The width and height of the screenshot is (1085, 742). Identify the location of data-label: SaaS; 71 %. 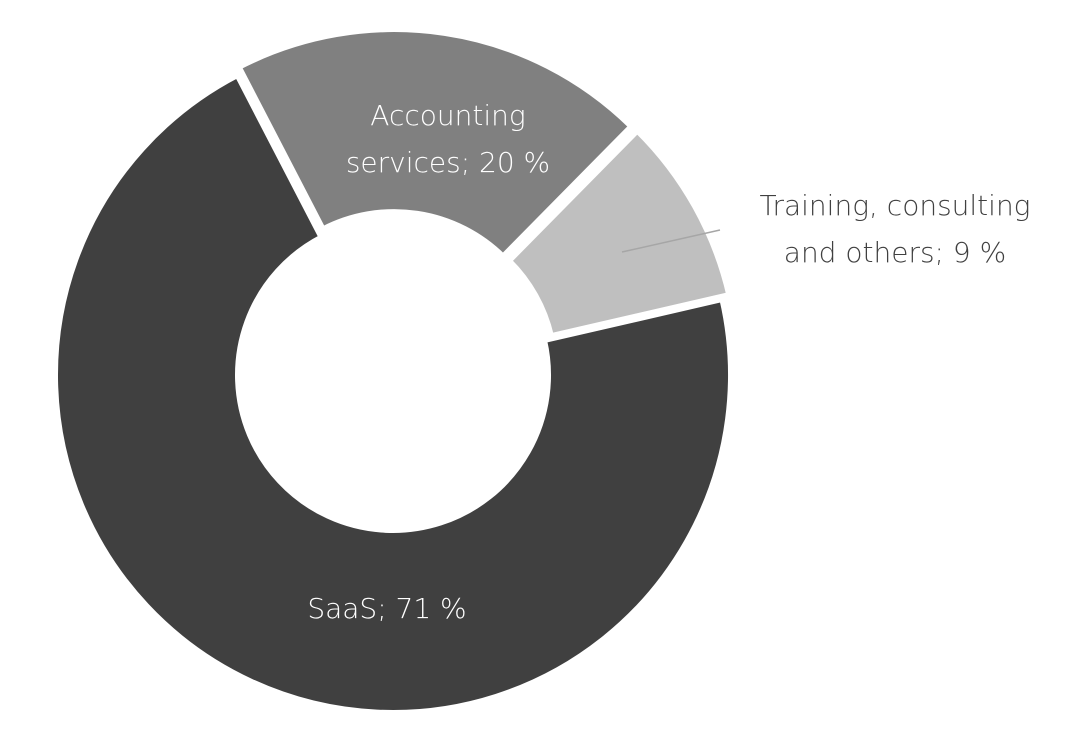
(387, 608).